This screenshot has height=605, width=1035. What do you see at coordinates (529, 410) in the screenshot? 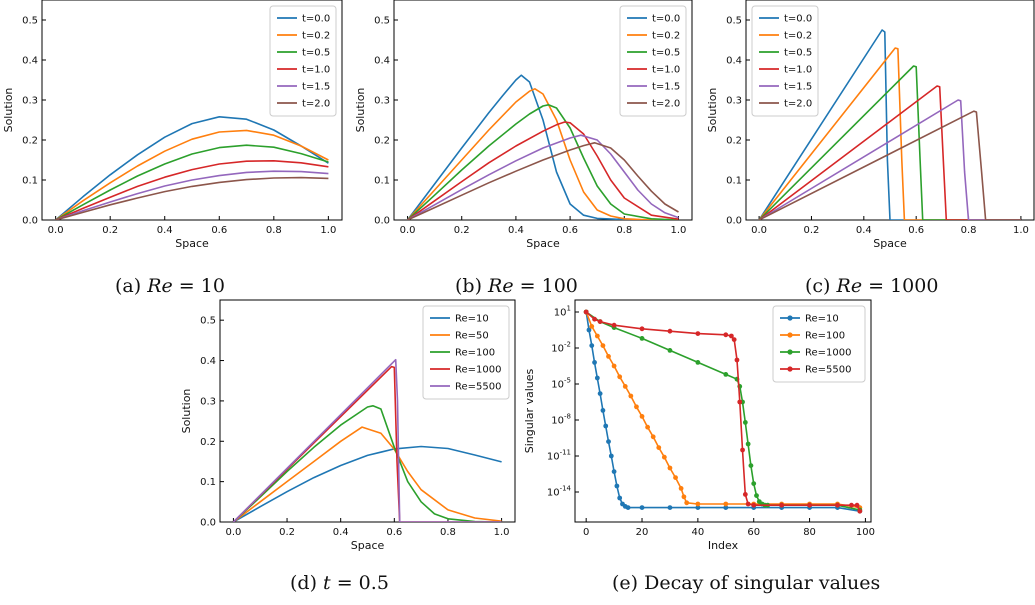
I see `y-axis-label: Singular values` at bounding box center [529, 410].